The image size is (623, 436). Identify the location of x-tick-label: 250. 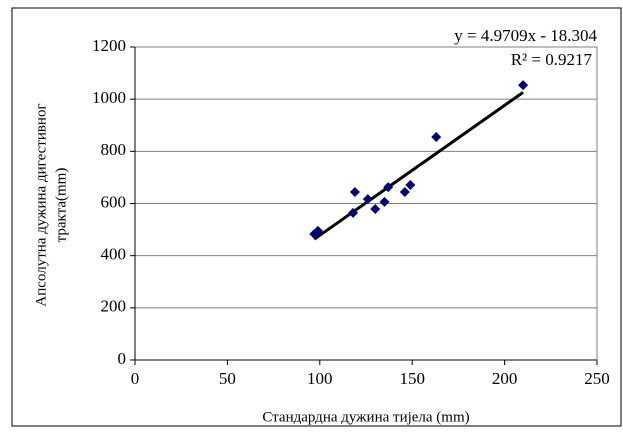
(597, 378).